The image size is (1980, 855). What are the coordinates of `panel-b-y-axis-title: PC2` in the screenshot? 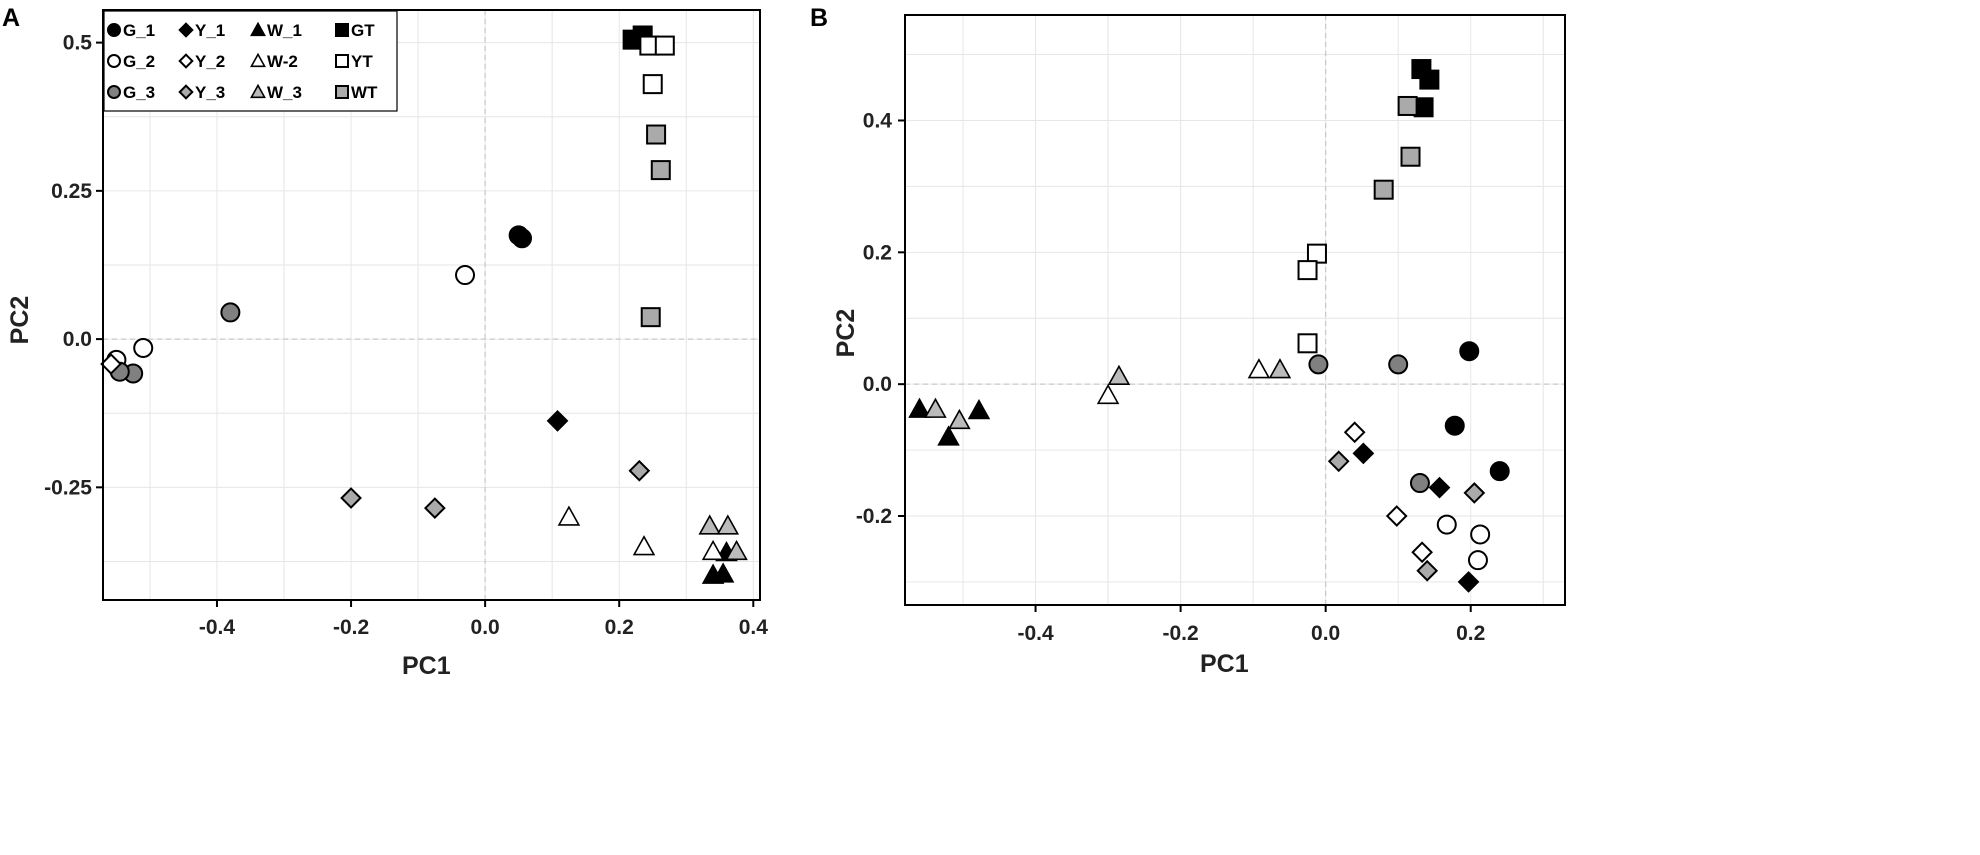 It's located at (846, 333).